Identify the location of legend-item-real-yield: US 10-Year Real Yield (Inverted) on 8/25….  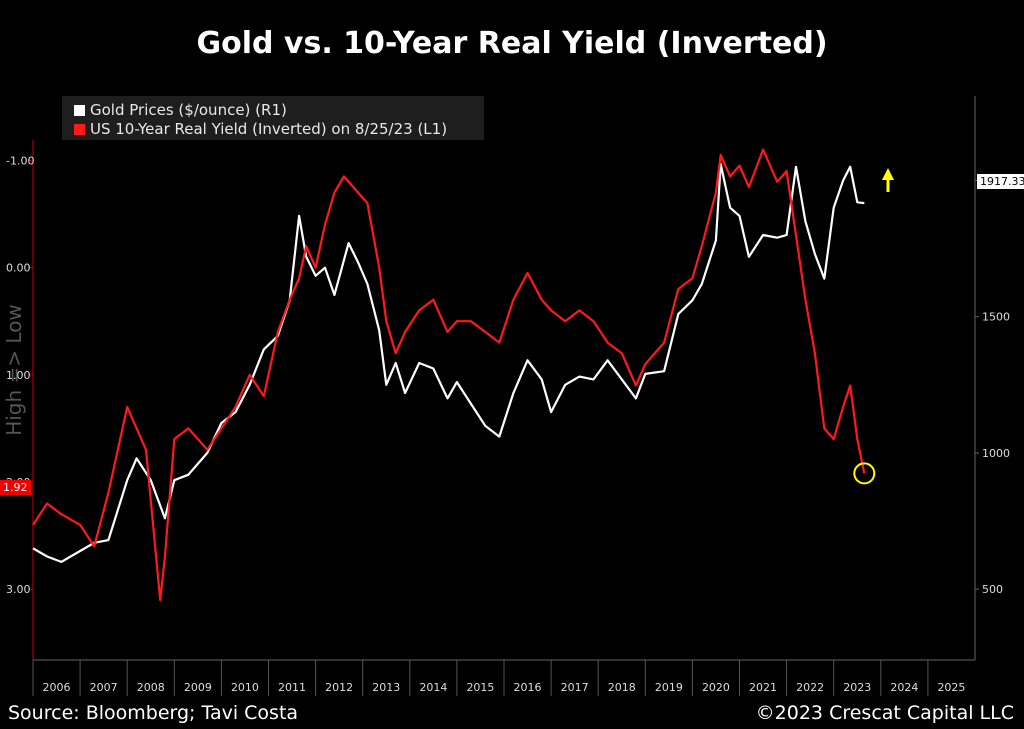
(260, 129).